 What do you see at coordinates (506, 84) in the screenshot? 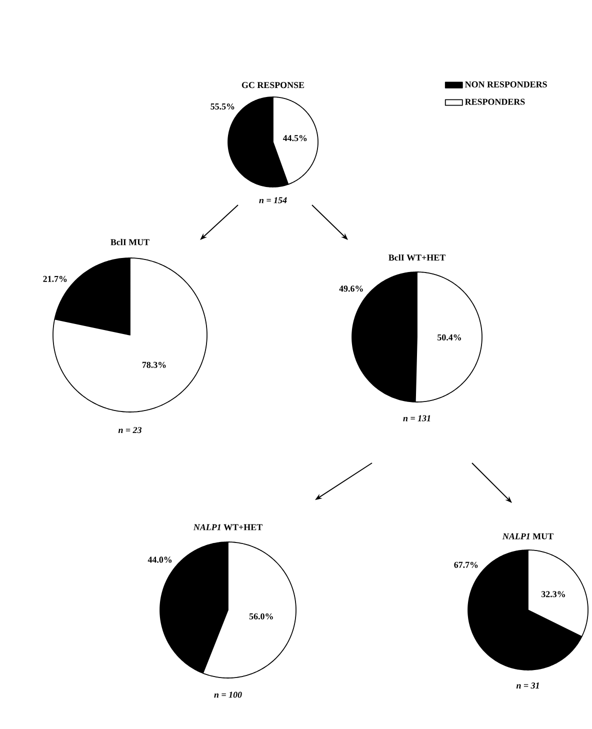
I see `legend-label: NON RESPONDERS` at bounding box center [506, 84].